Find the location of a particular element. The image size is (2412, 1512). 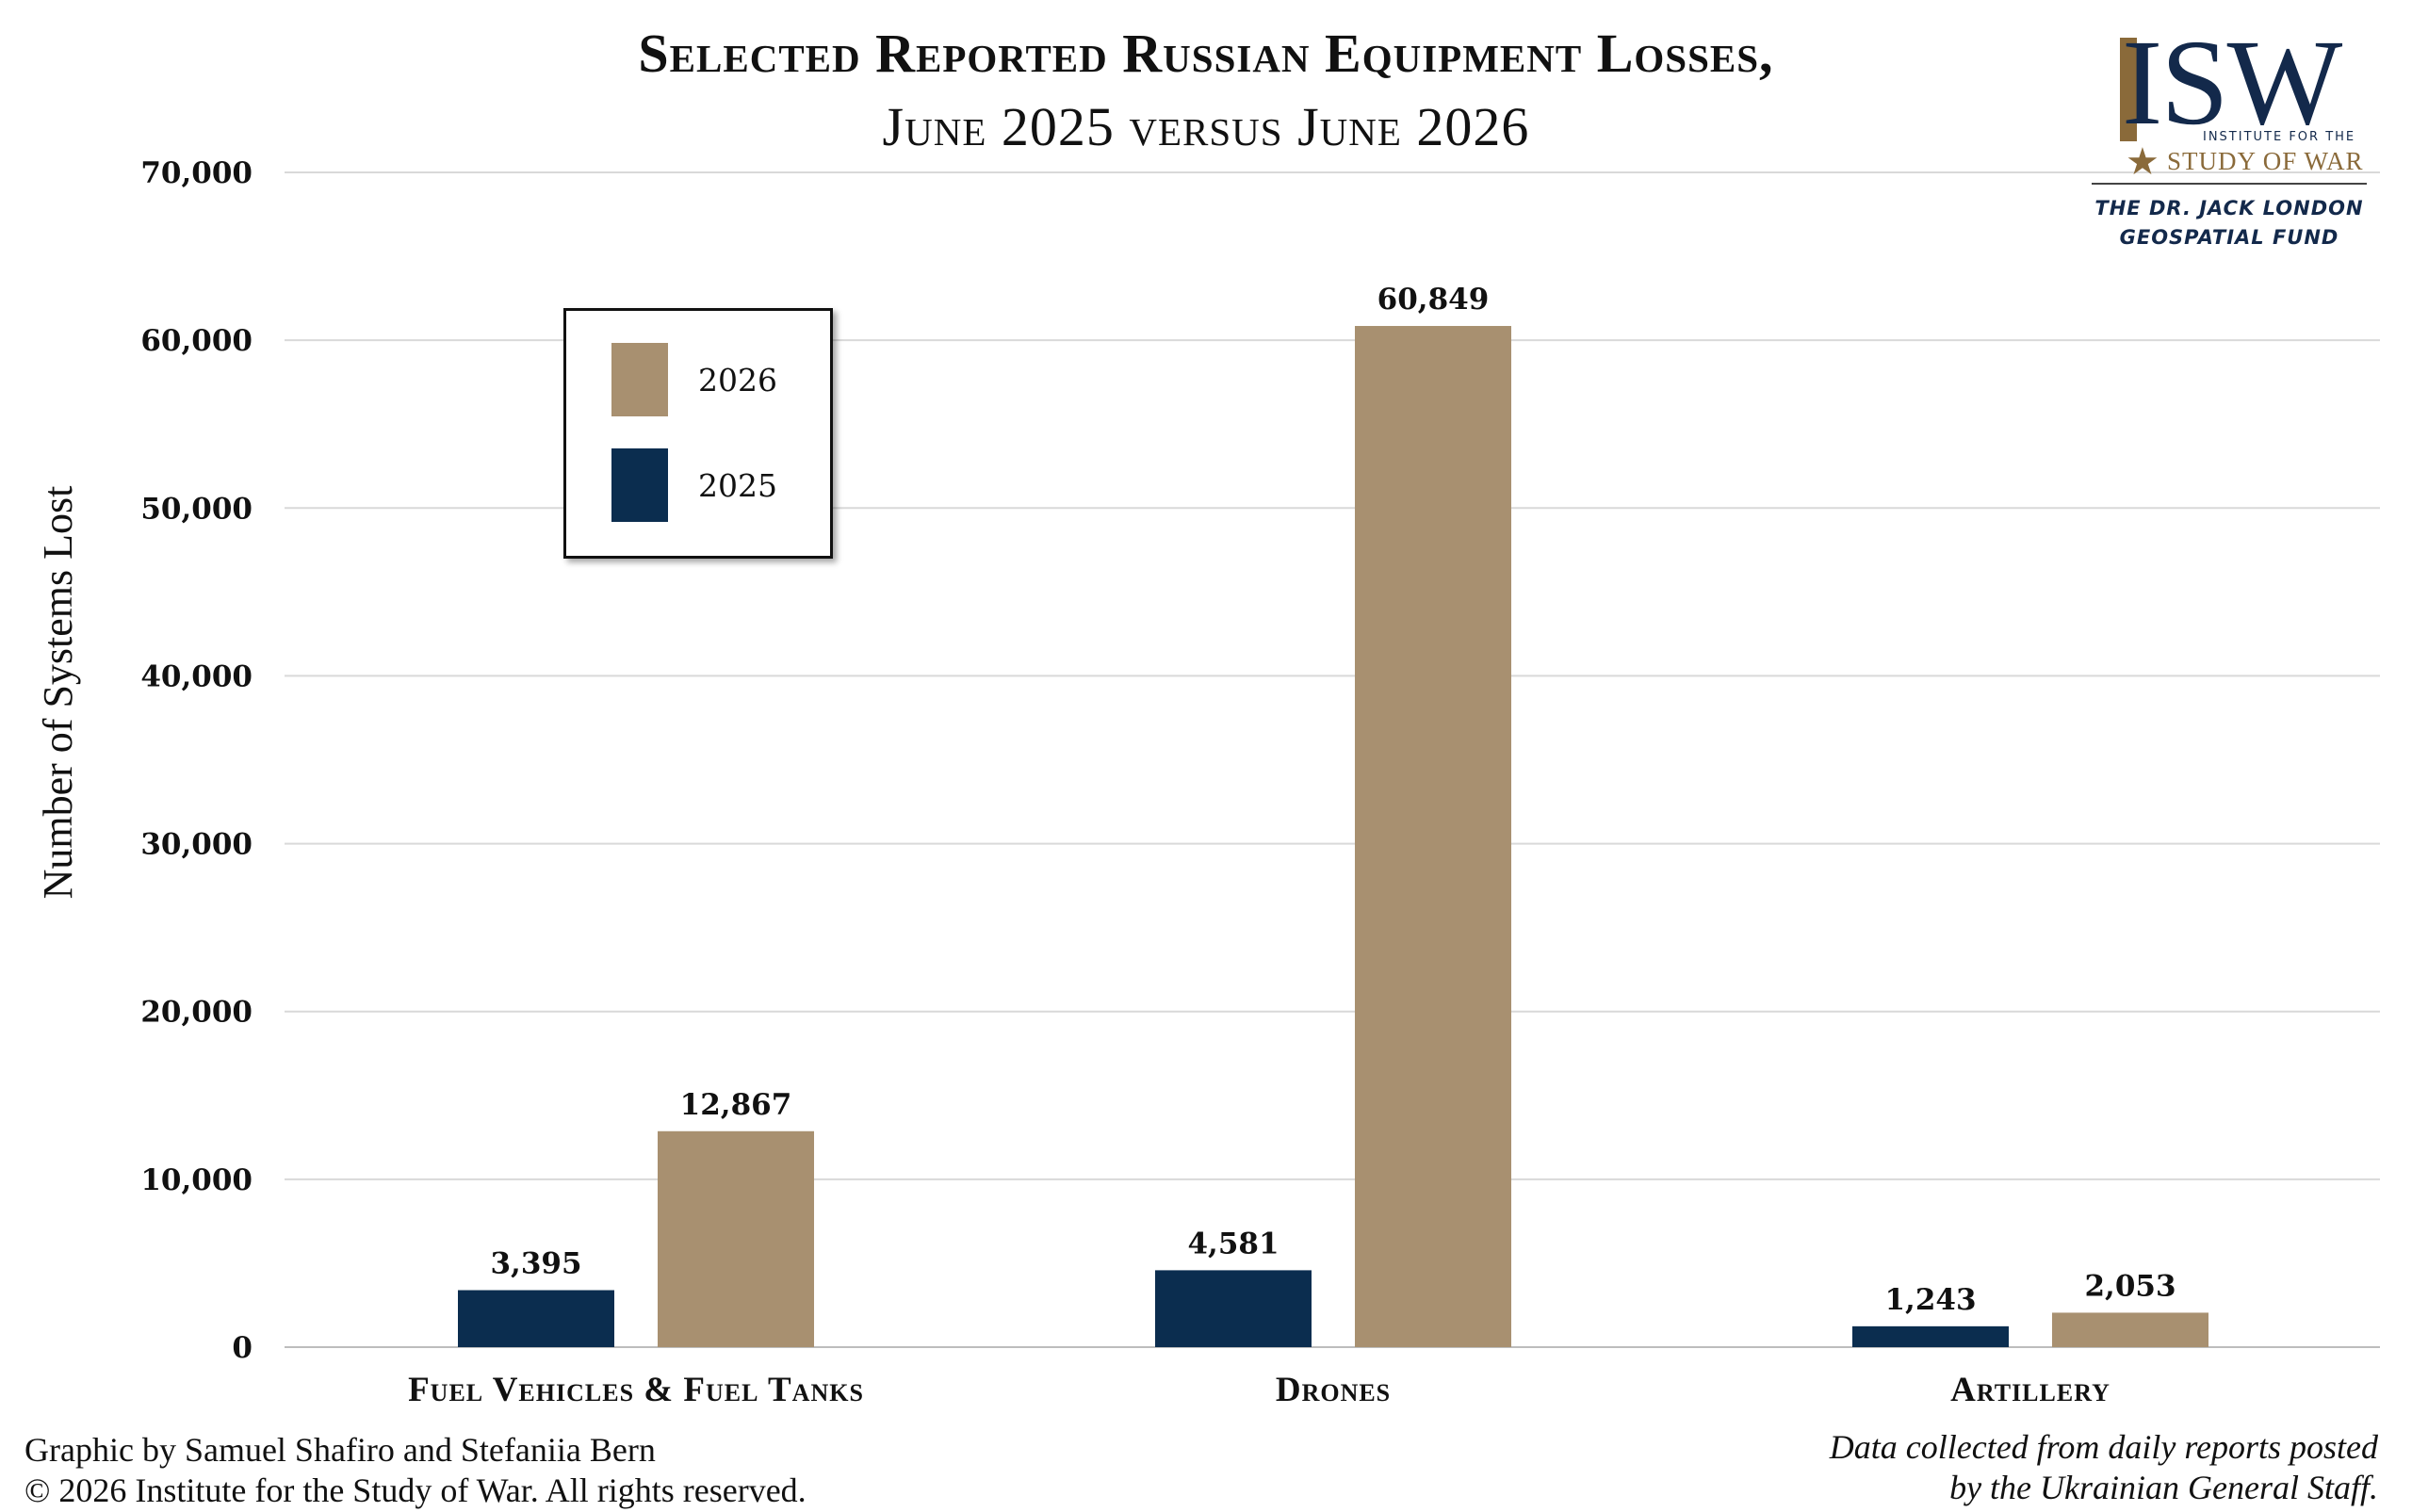

legend-item-2025: 2025 is located at coordinates (694, 485).